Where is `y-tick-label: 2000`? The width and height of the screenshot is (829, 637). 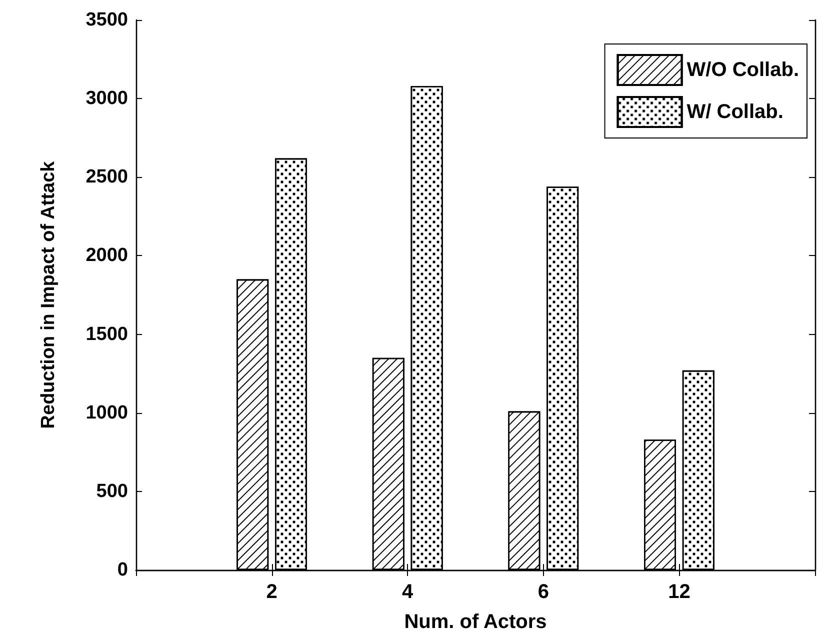
y-tick-label: 2000 is located at coordinates (107, 255).